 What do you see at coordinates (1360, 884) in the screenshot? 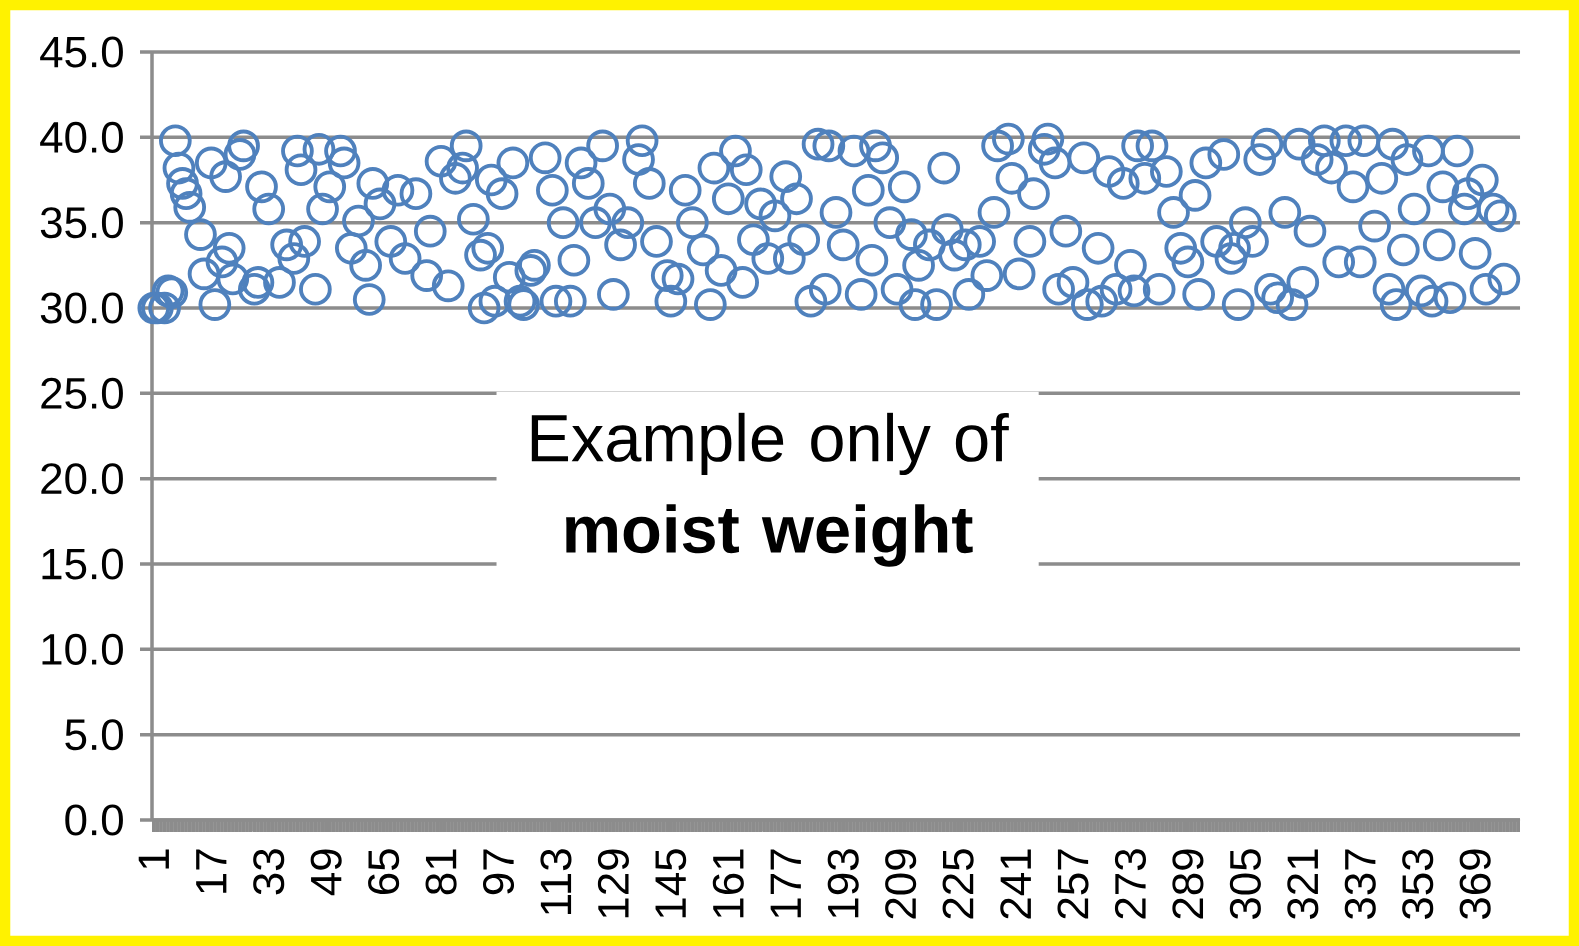
I see `x-tick-label: 337` at bounding box center [1360, 884].